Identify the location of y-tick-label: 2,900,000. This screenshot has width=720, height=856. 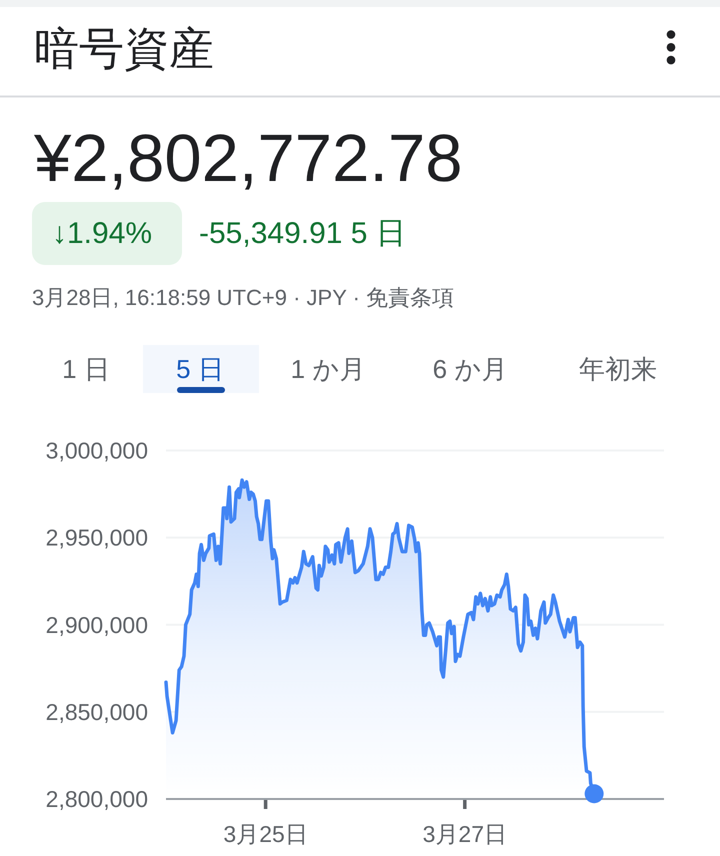
(97, 625).